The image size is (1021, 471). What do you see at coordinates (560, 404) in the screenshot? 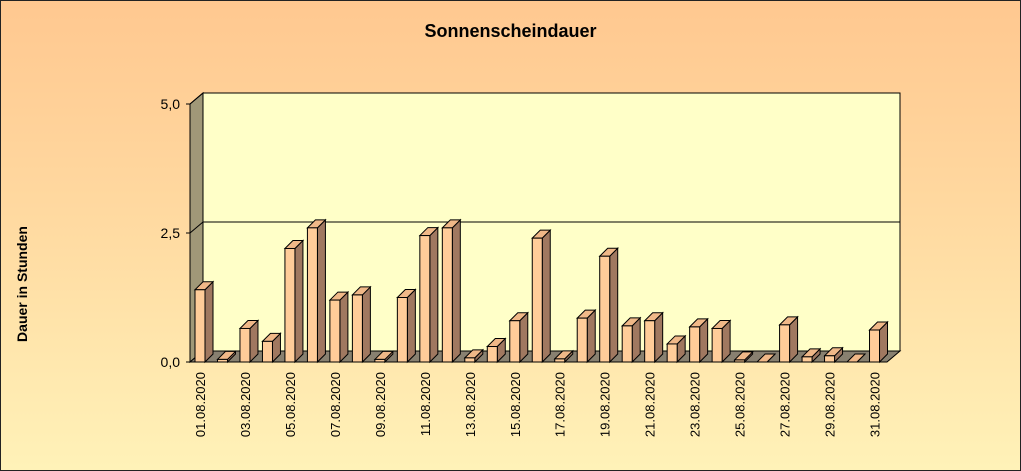
I see `x-tick-label: 17.08.2020` at bounding box center [560, 404].